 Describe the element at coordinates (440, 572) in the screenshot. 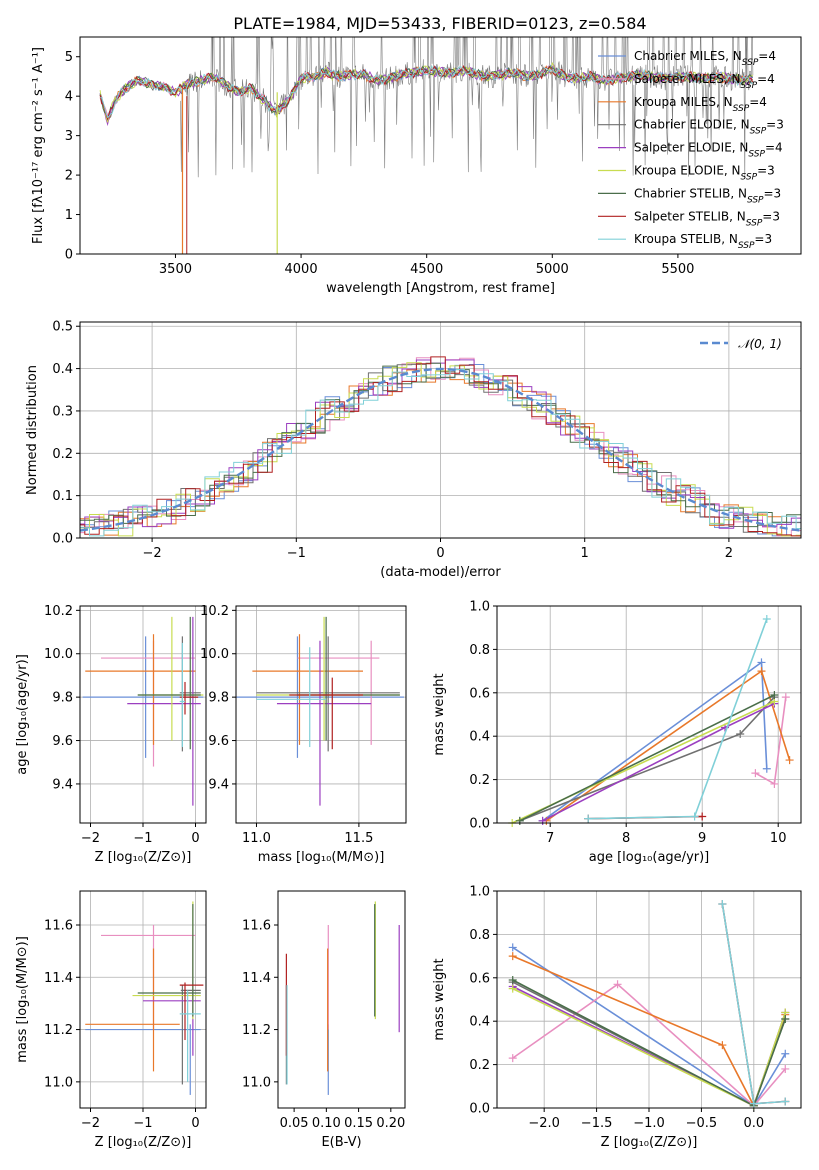

I see `residuals-xlabel: (data-model)/error` at that location.